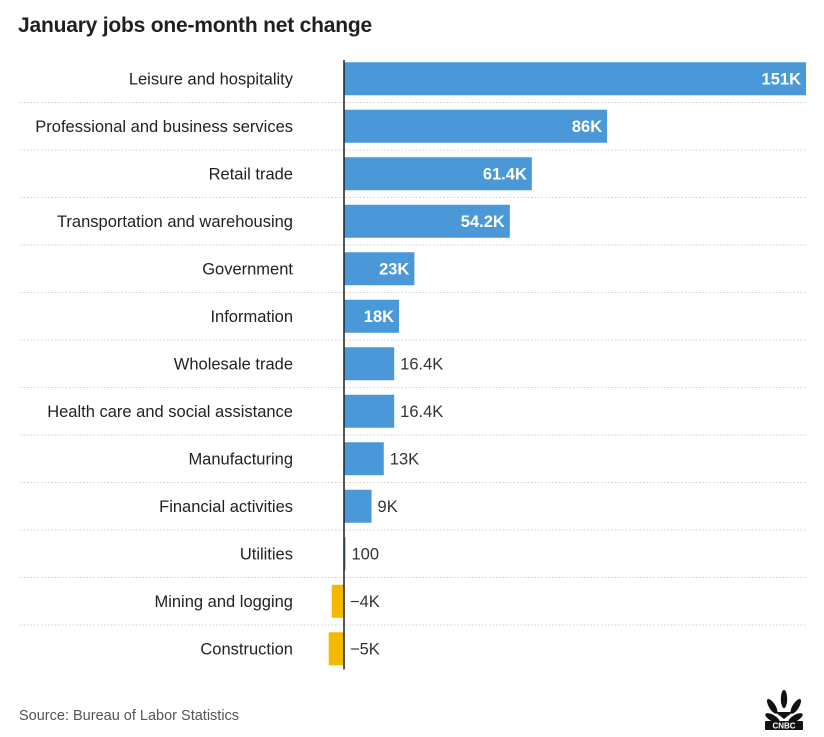 Image resolution: width=824 pixels, height=737 pixels. I want to click on category-label: Government, so click(247, 269).